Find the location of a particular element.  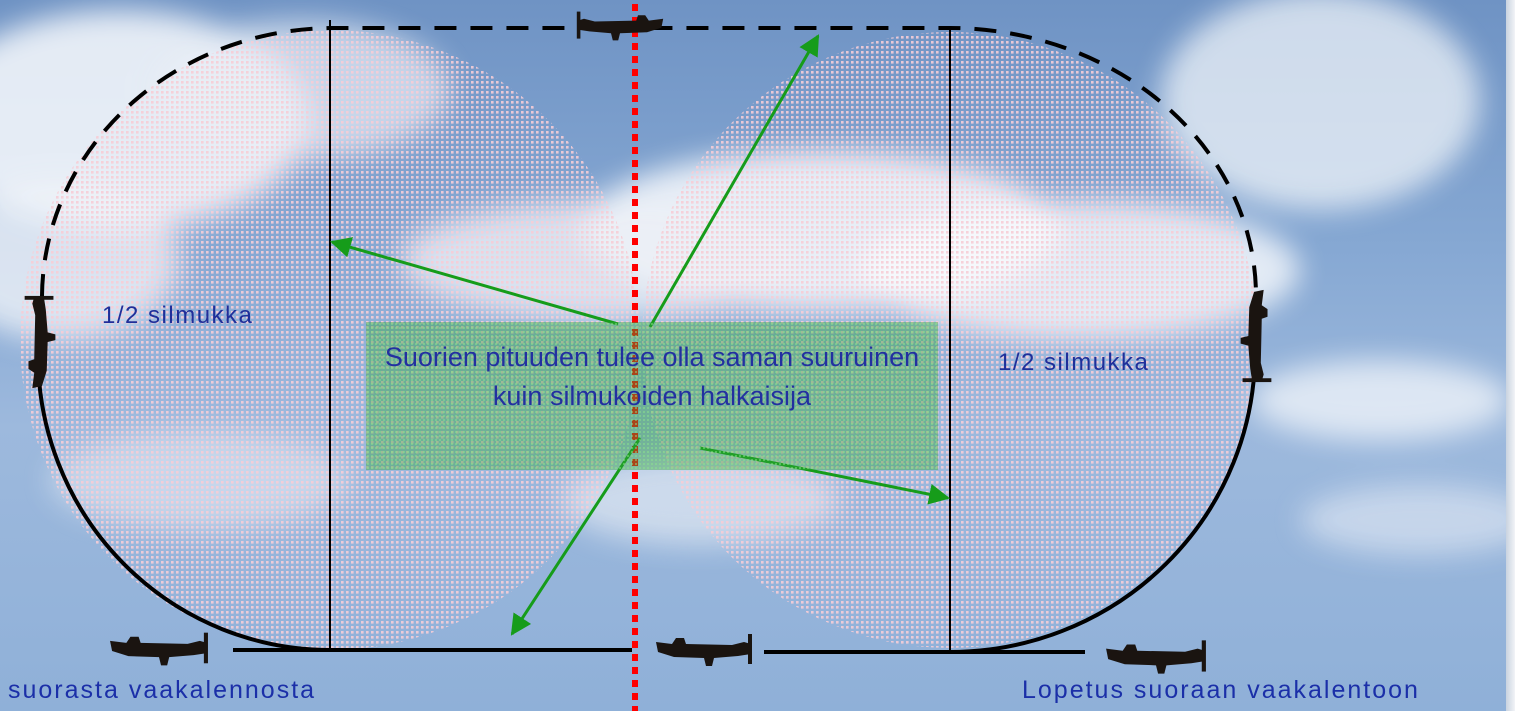

lower-solid-path-right is located at coordinates (1103, 502).